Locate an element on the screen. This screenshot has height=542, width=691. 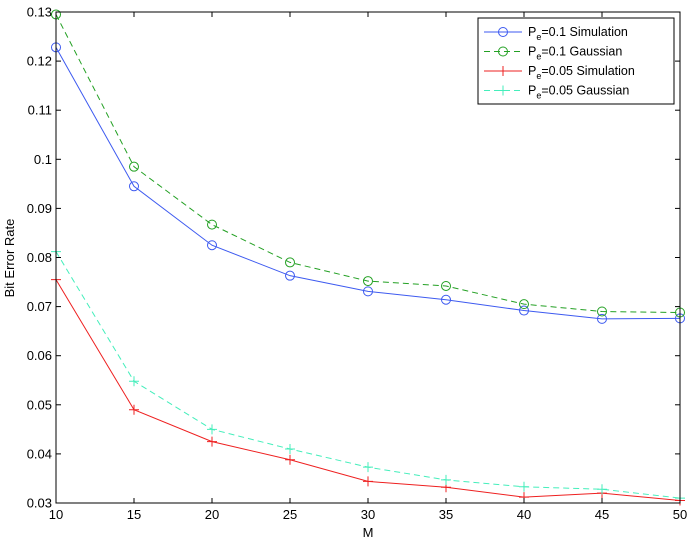
y-tick-label: 0.03 is located at coordinates (39, 503).